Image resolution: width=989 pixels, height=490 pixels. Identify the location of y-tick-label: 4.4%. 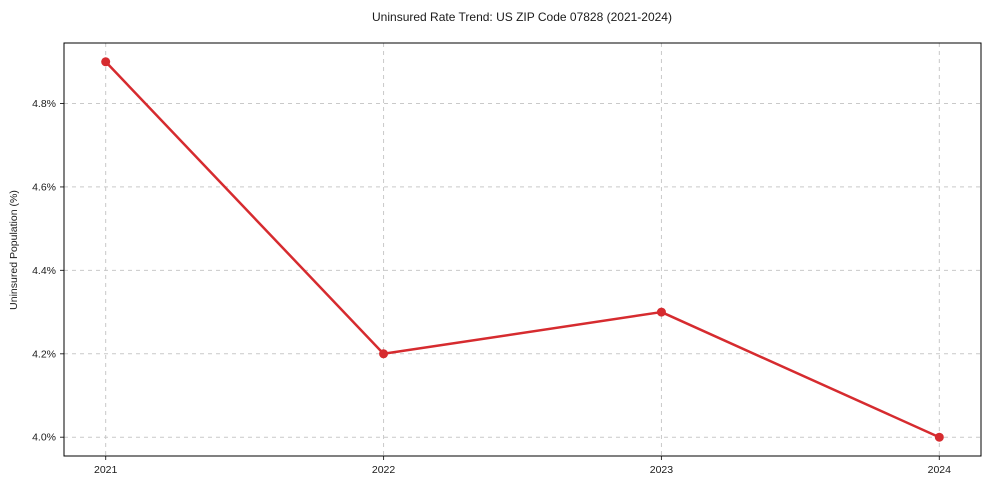
(44, 271).